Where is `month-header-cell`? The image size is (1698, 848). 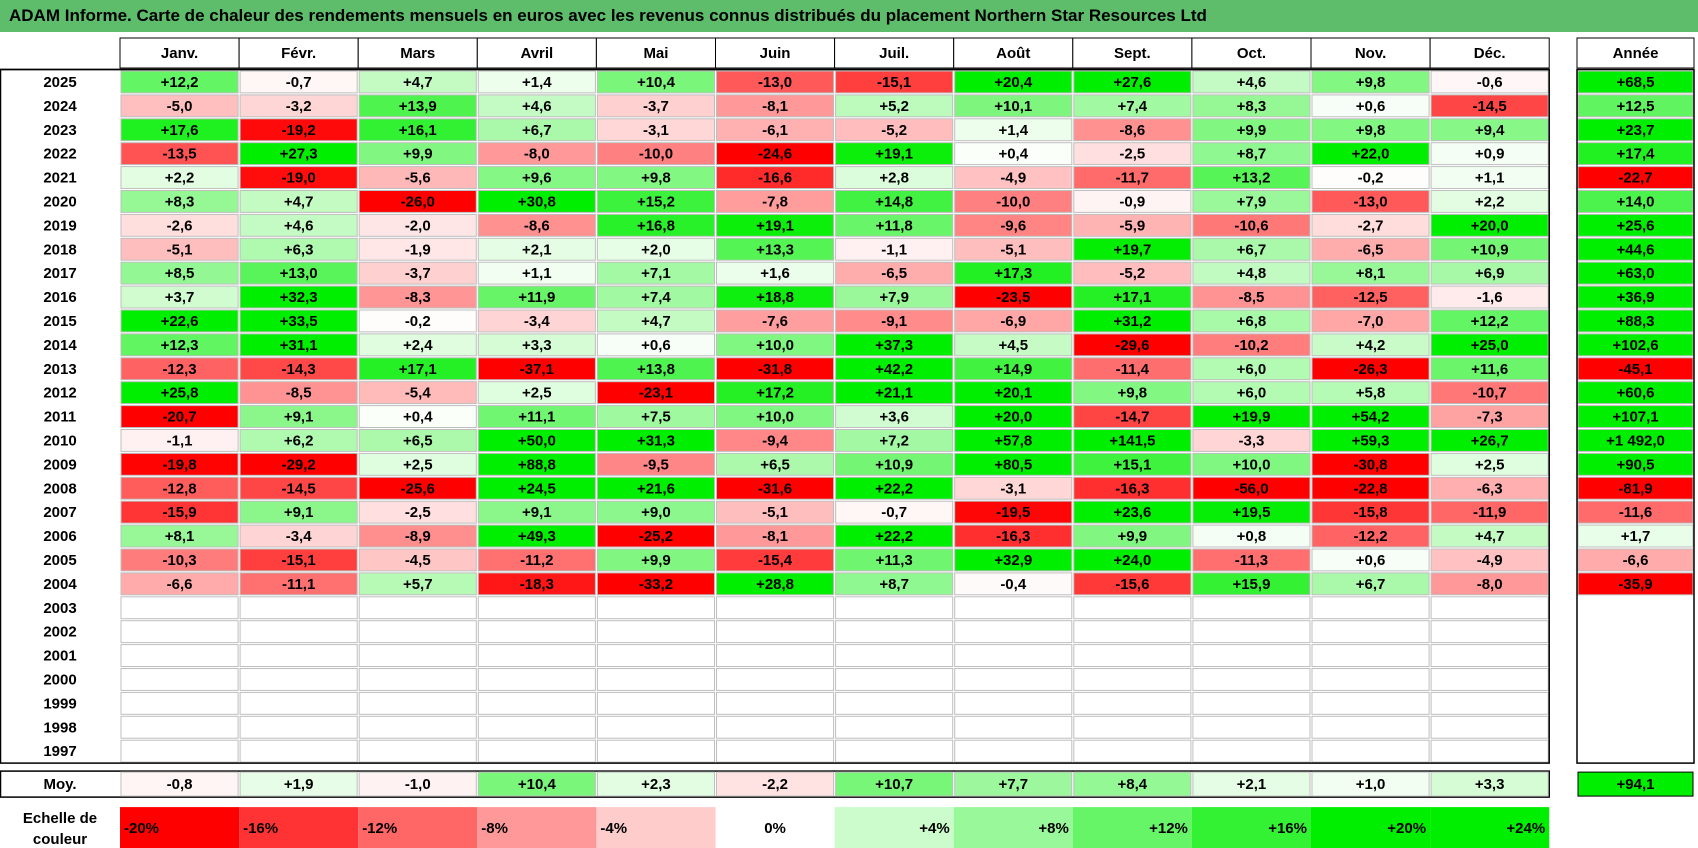
month-header-cell is located at coordinates (1251, 53).